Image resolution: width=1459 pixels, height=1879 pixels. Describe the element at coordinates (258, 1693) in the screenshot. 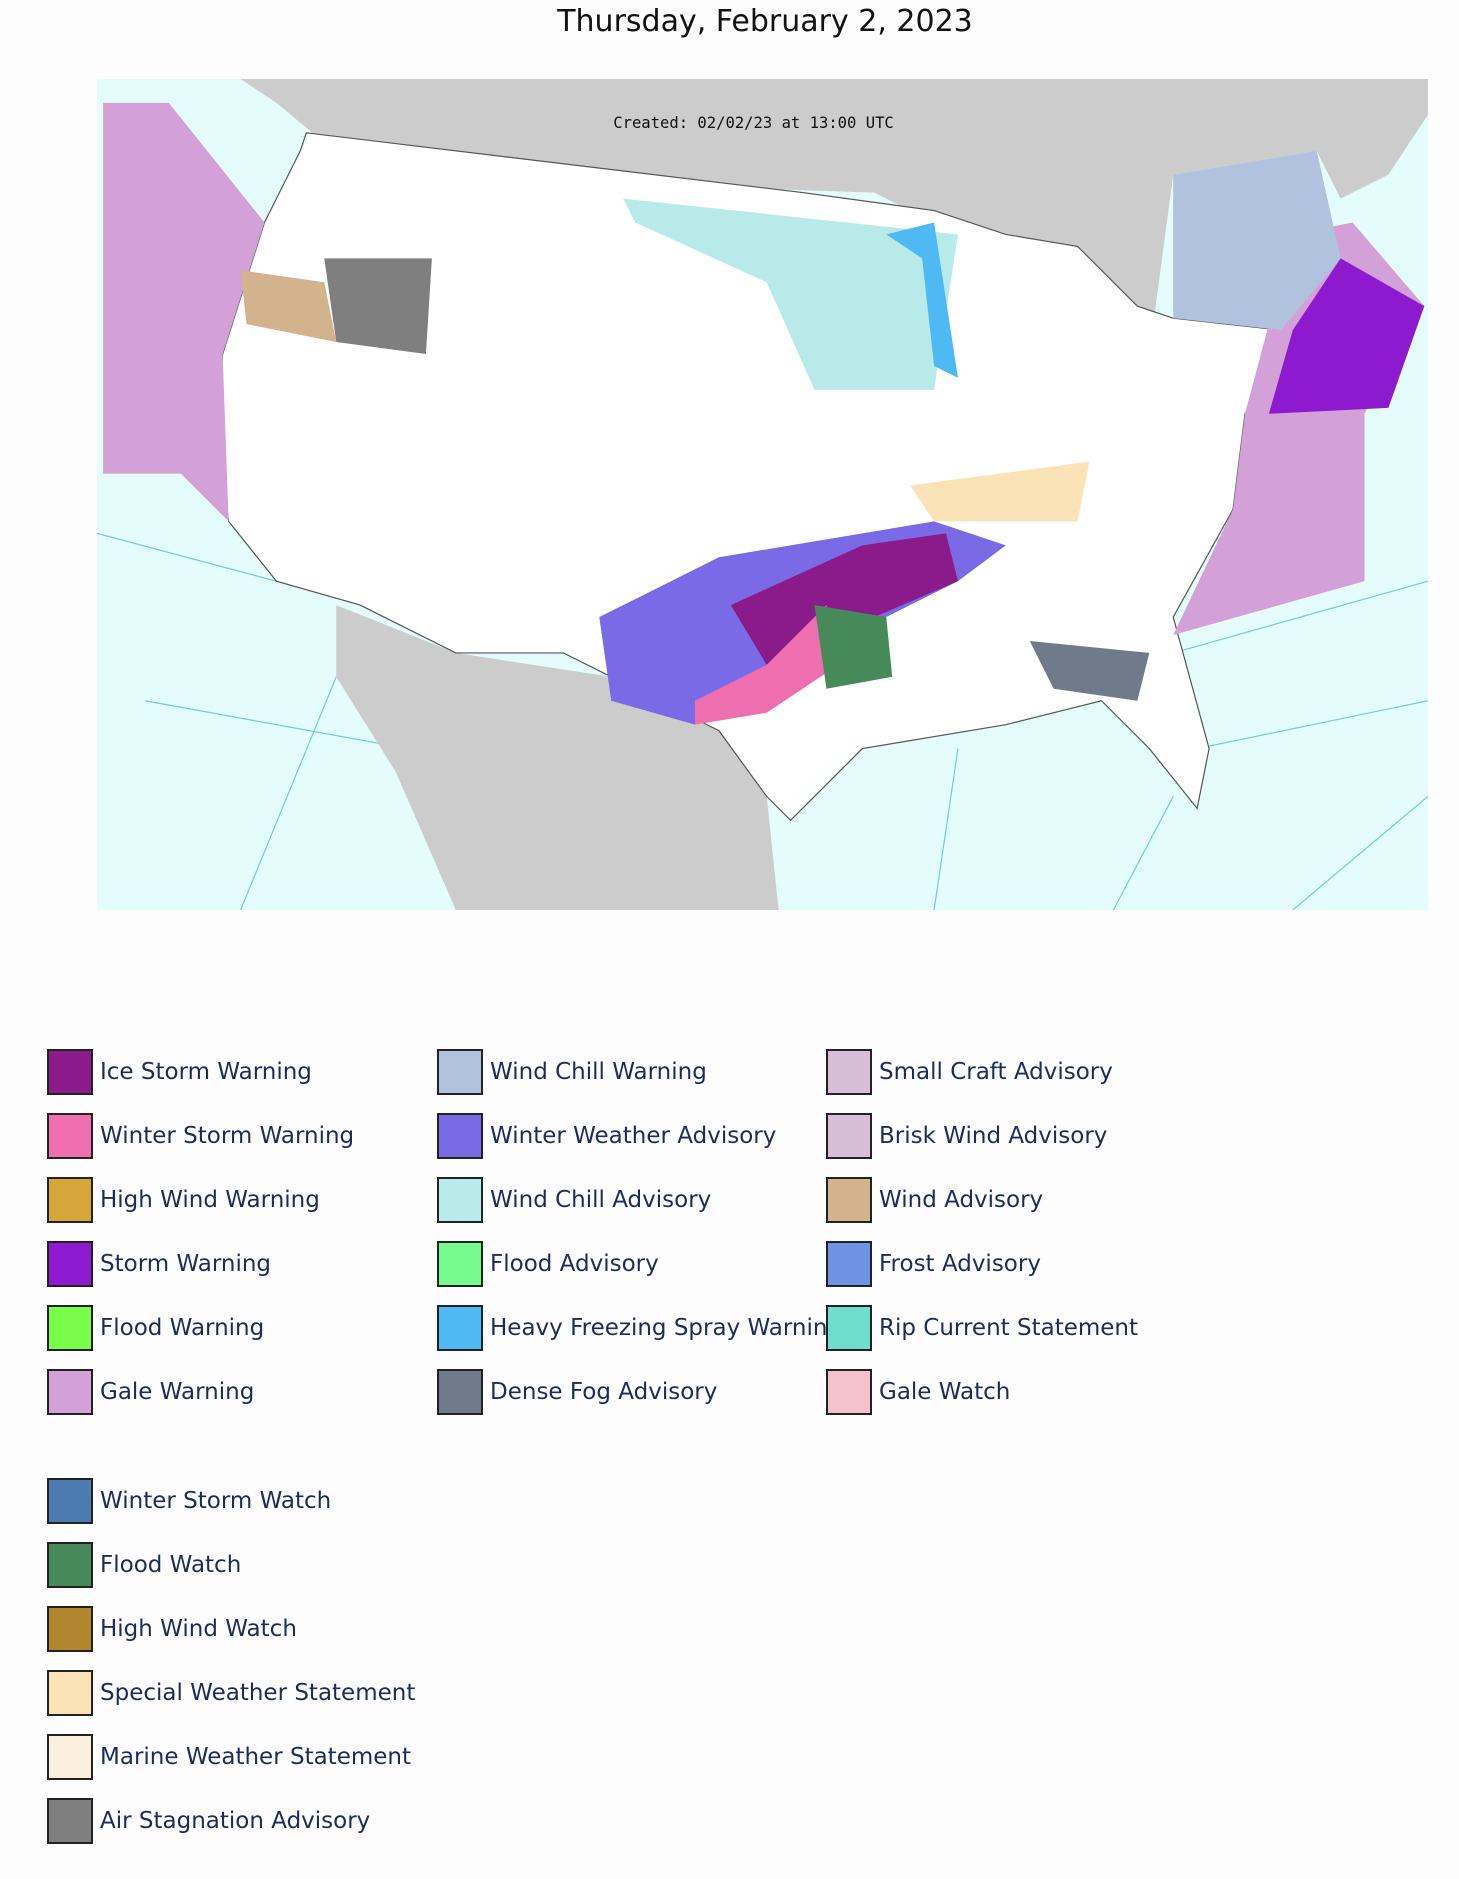

I see `legend-label: Special Weather Statement` at that location.